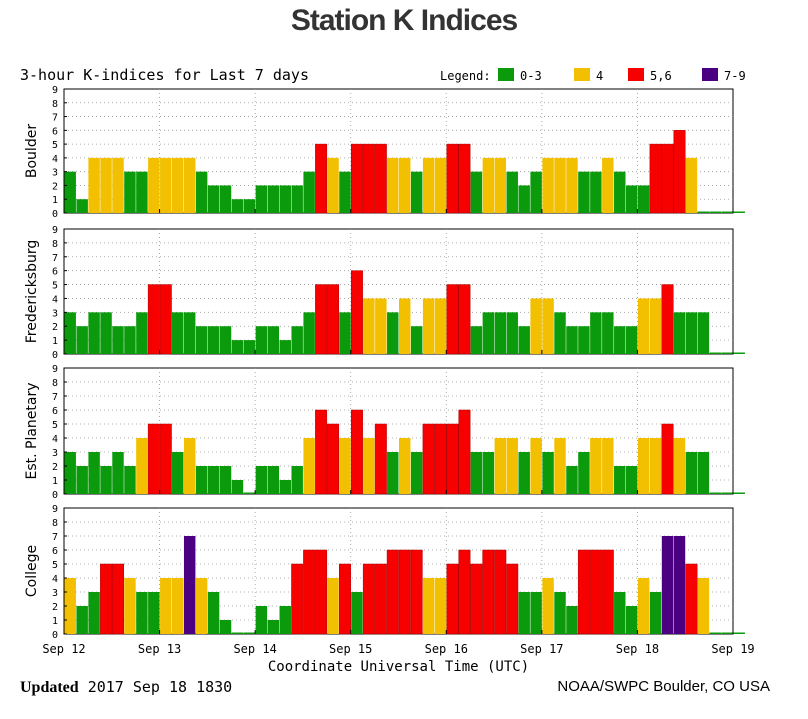  What do you see at coordinates (126, 687) in the screenshot?
I see `updated-stamp: Updated 2017 Sep 18 1830` at bounding box center [126, 687].